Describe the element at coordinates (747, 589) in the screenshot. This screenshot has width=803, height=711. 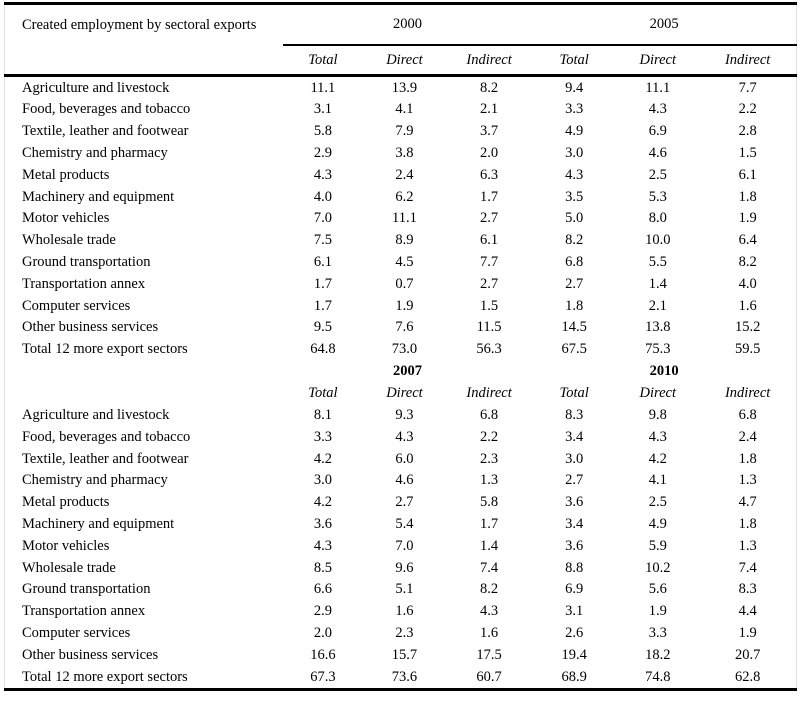
I see `value-indirect-b: 8.3` at that location.